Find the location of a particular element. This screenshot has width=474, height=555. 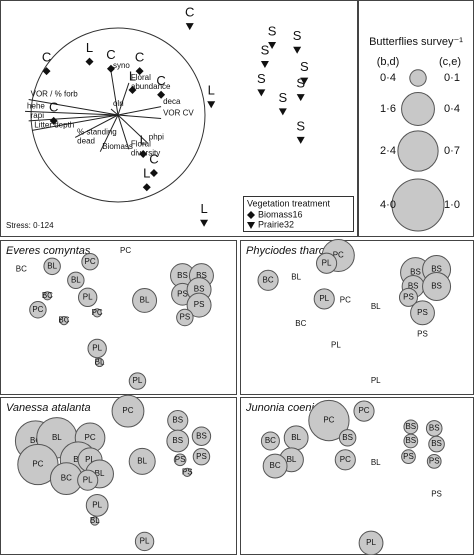

size-key-label: 1·0 is located at coordinates (452, 205).